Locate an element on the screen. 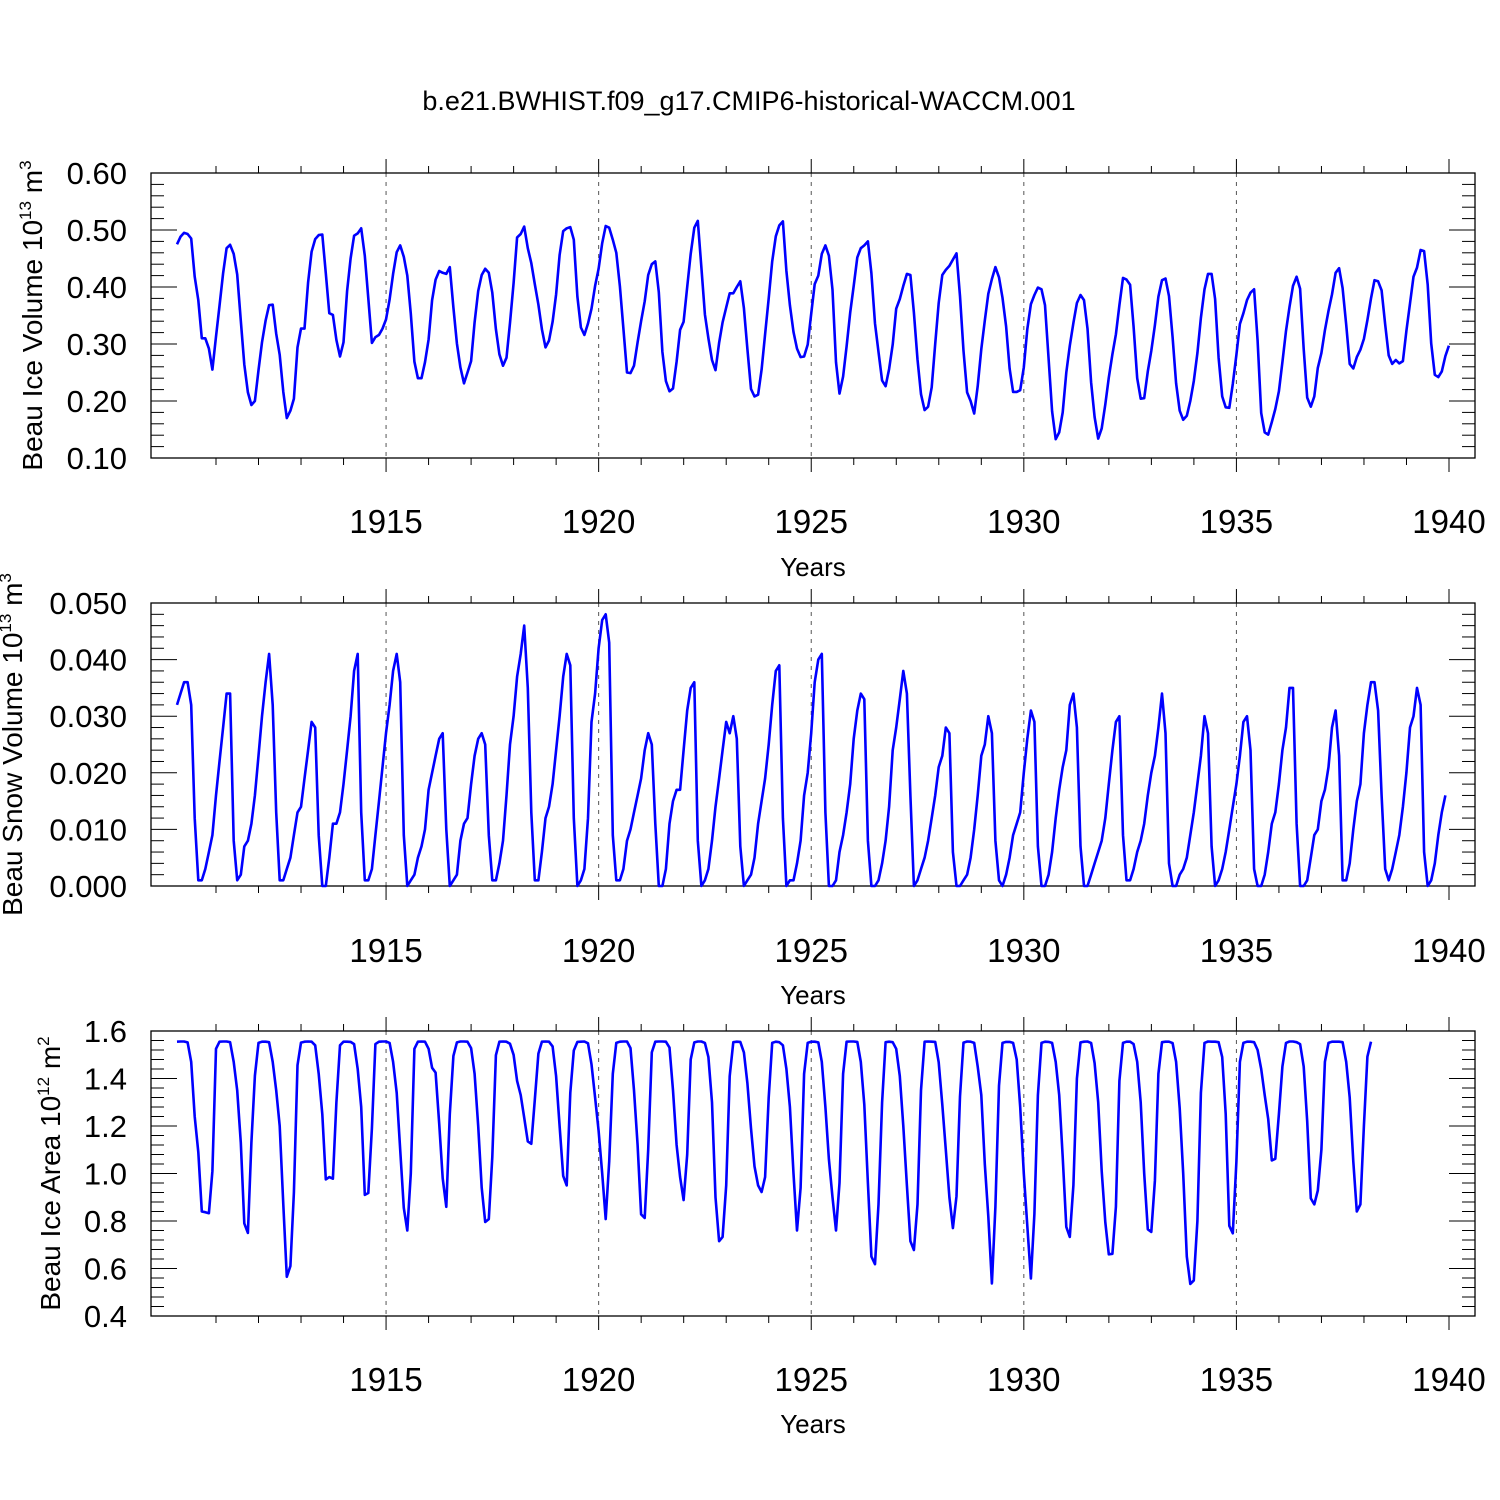  y-tick-label: 1.2 is located at coordinates (105, 1126).